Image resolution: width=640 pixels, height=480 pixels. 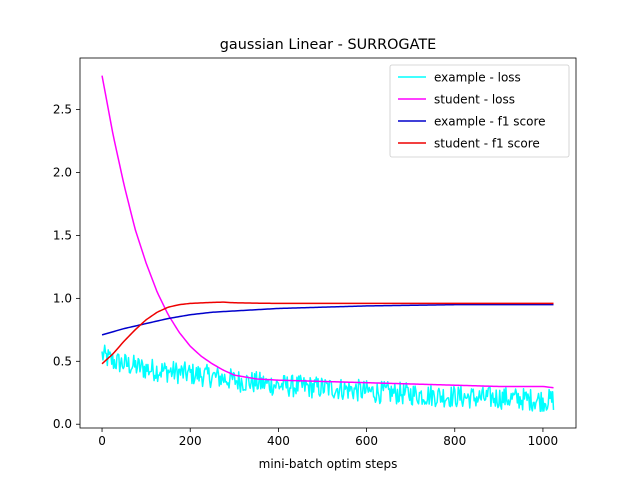 What do you see at coordinates (278, 441) in the screenshot?
I see `x-tick-label: 400` at bounding box center [278, 441].